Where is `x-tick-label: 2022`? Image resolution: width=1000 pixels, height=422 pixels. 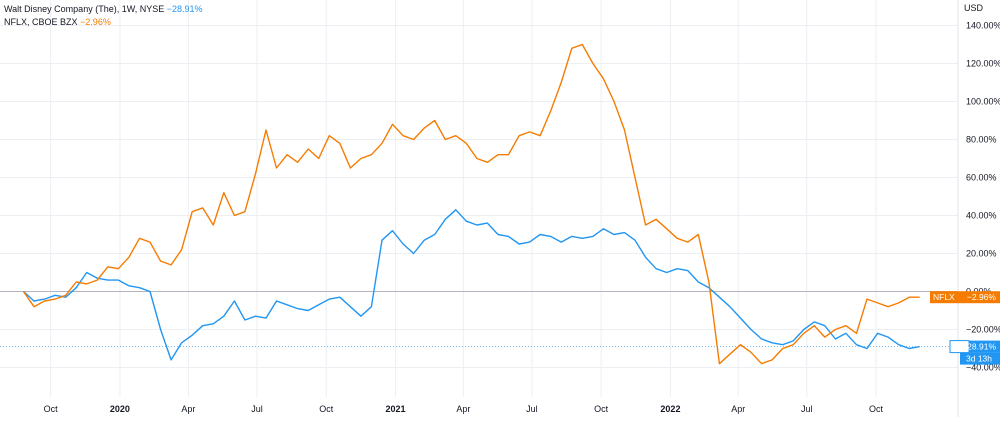
x-tick-label: 2022 is located at coordinates (670, 409).